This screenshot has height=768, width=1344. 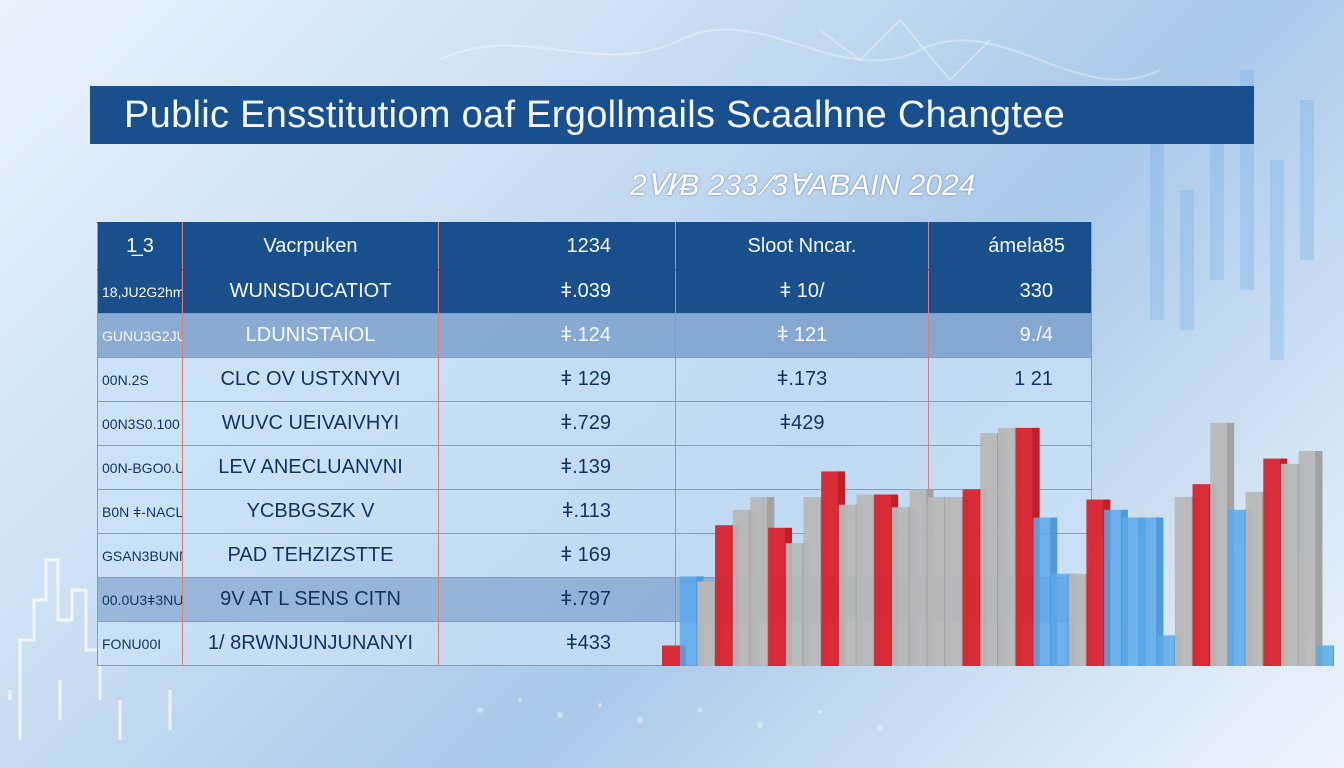 I want to click on row-name: WUNSDUCATIOT, so click(x=310, y=291).